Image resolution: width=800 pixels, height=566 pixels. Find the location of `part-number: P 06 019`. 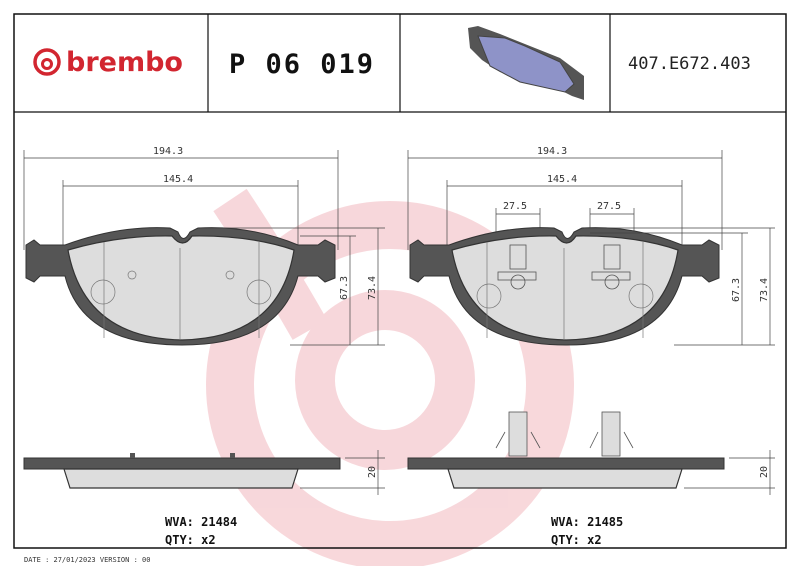

part-number: P 06 019 is located at coordinates (302, 64).